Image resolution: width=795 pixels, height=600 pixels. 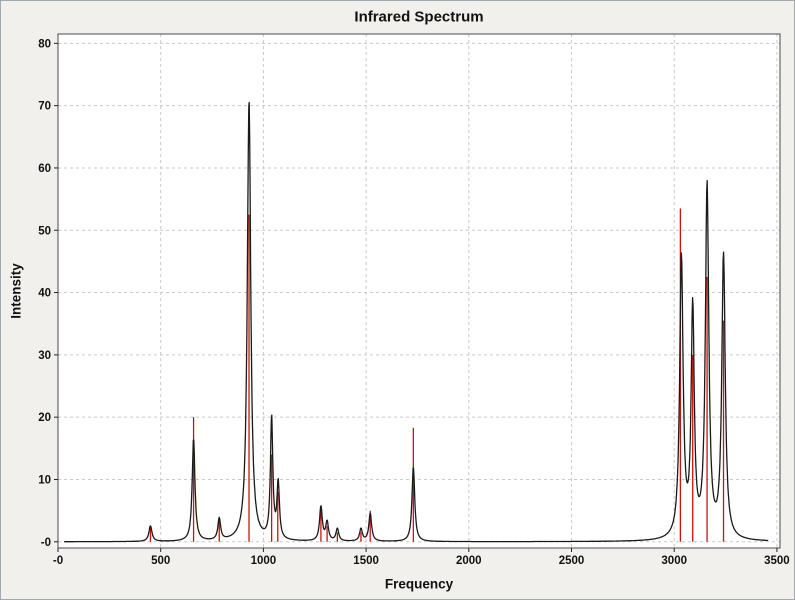 I want to click on y-tick-label: 40, so click(x=44, y=294).